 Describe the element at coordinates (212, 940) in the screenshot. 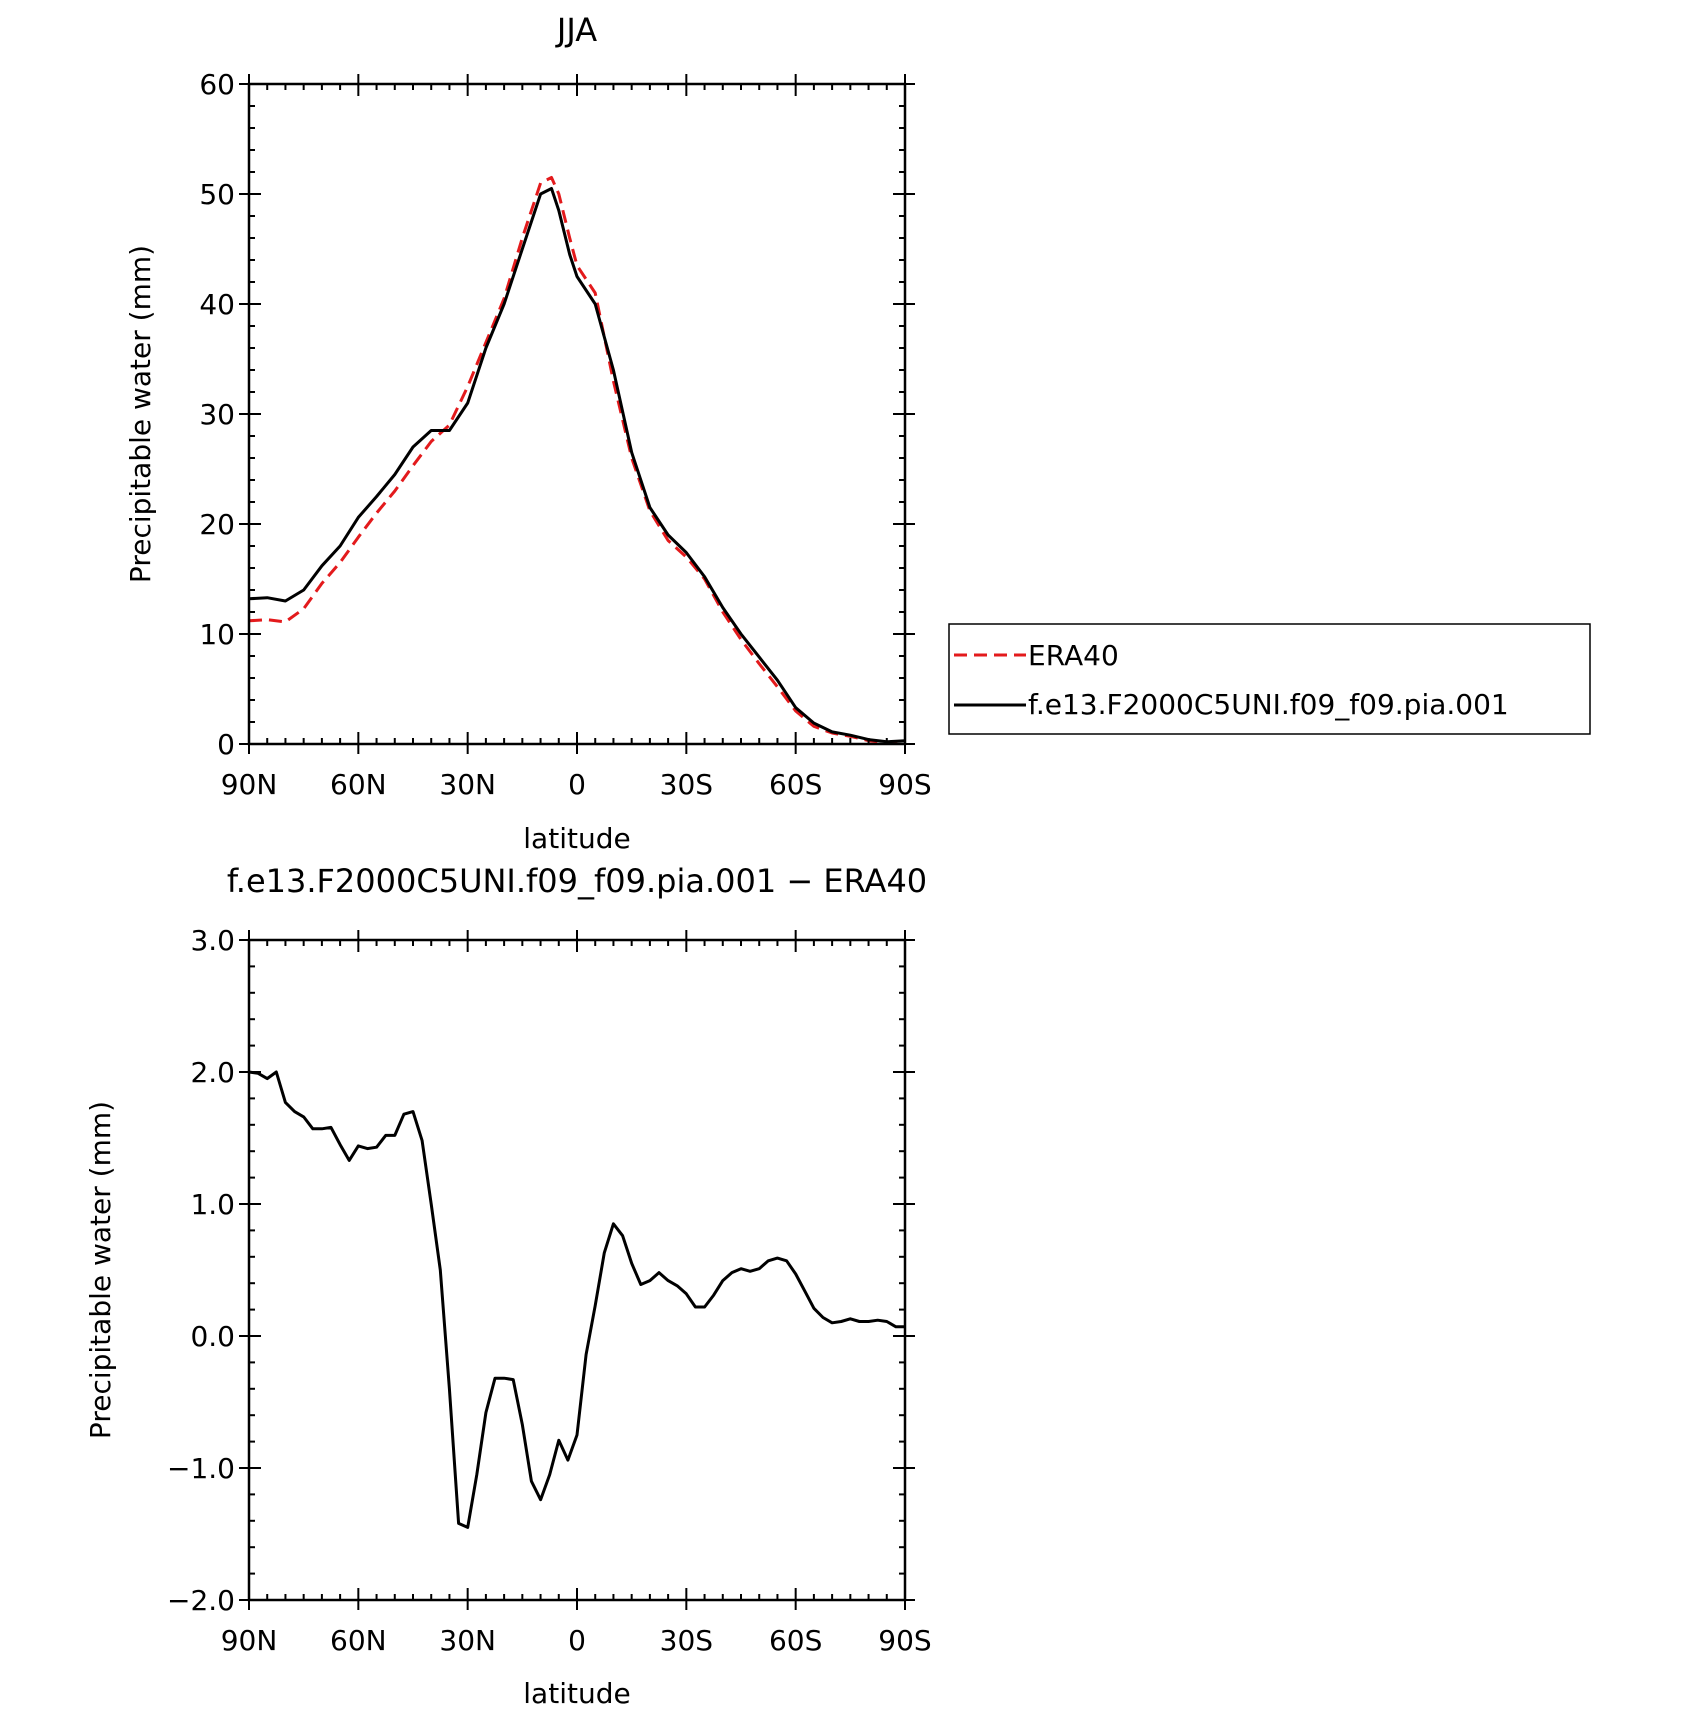

I see `bottom-y-tick-label: 3.0` at that location.